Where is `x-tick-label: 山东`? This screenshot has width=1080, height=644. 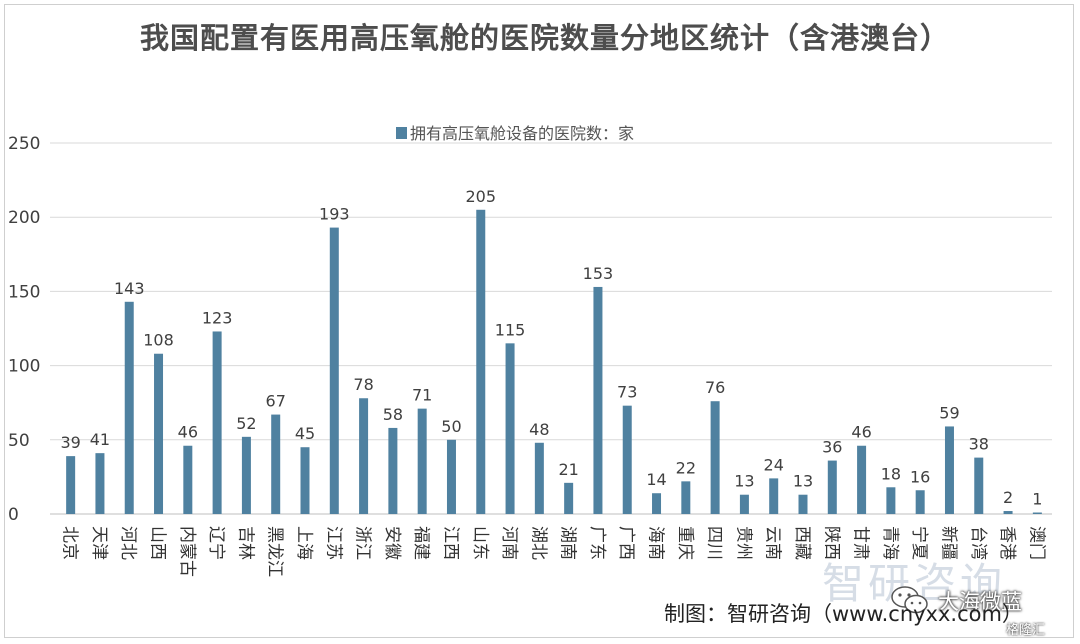
x-tick-label: 山东 is located at coordinates (480, 543).